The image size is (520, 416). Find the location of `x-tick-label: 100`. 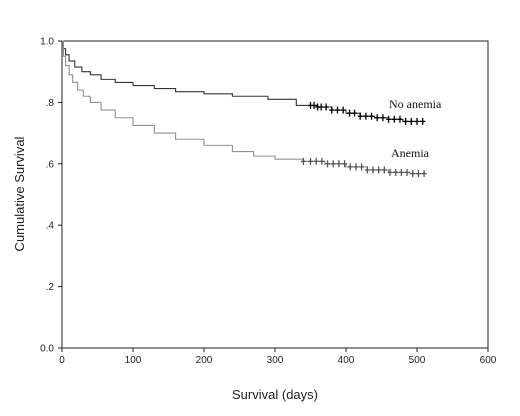

x-tick-label: 100 is located at coordinates (133, 360).